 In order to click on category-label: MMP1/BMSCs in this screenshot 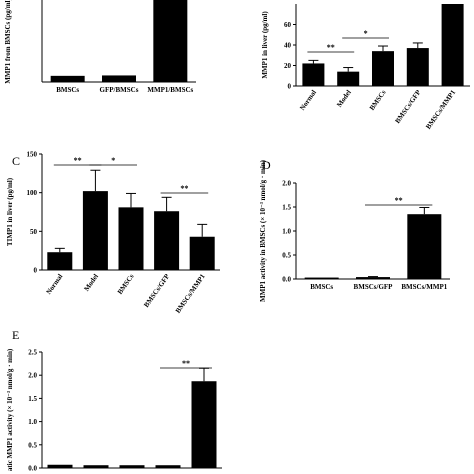, I will do `click(170, 90)`.